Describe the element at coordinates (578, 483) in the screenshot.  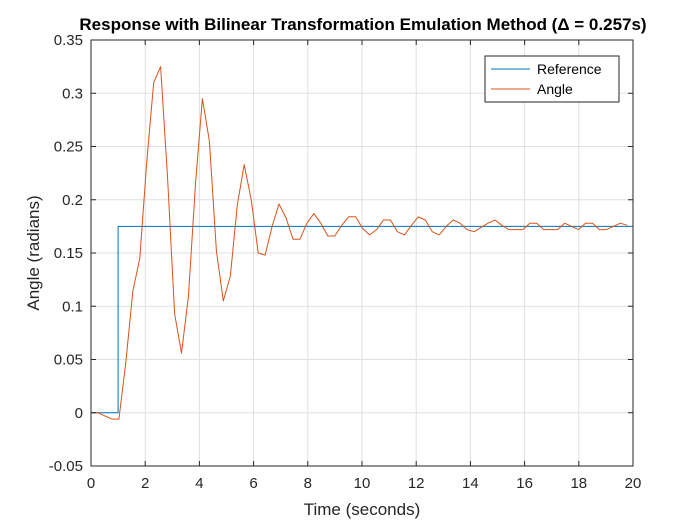
I see `x-tick-label: 18` at that location.